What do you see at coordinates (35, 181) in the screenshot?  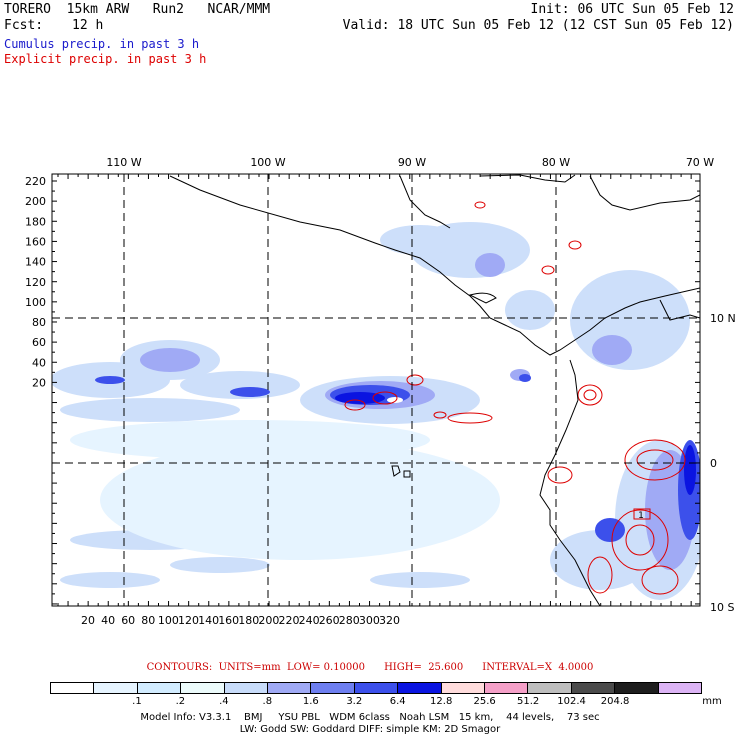 I see `y-tick-label: 220` at bounding box center [35, 181].